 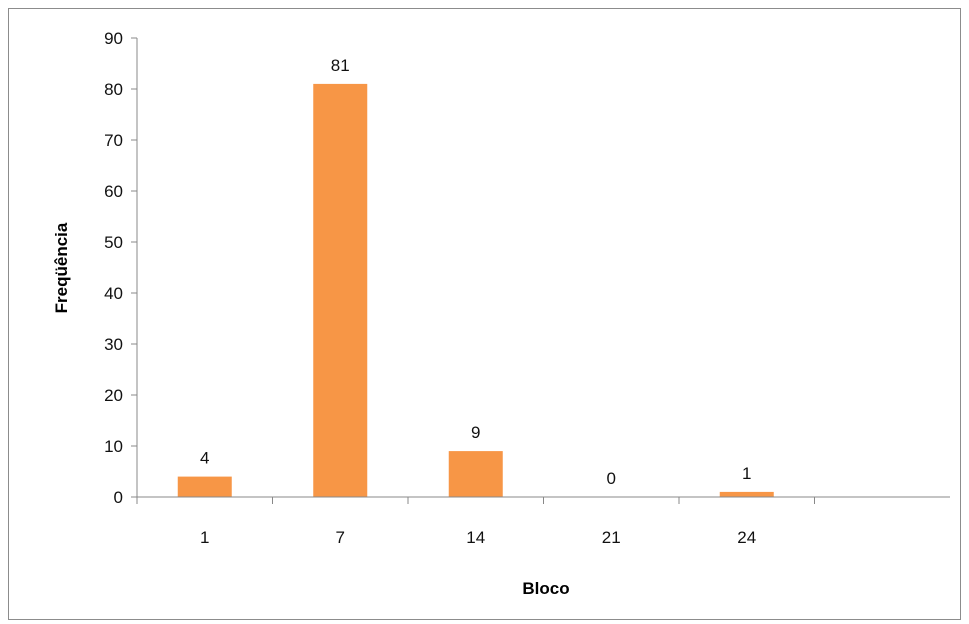 I want to click on y-tick-label: 30, so click(x=113, y=344).